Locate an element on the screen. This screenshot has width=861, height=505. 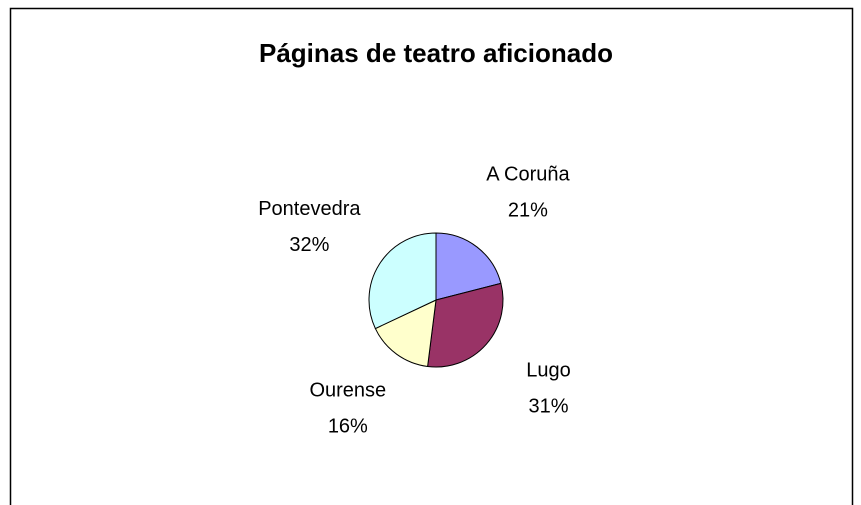
slice-label: Ourense is located at coordinates (347, 390).